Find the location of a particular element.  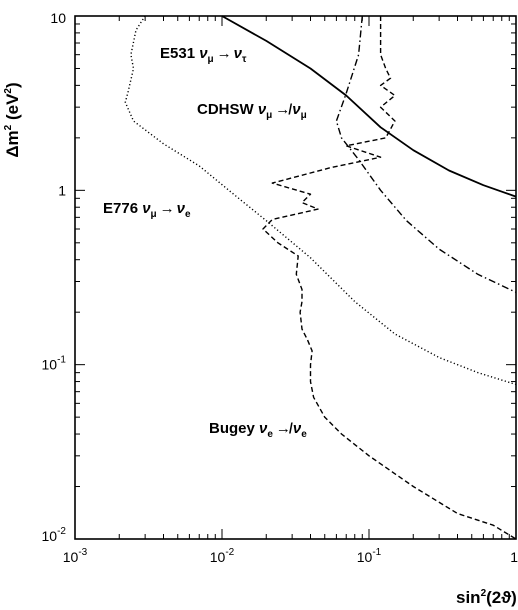

annotation-e776: E776 νμ → νe is located at coordinates (147, 210).